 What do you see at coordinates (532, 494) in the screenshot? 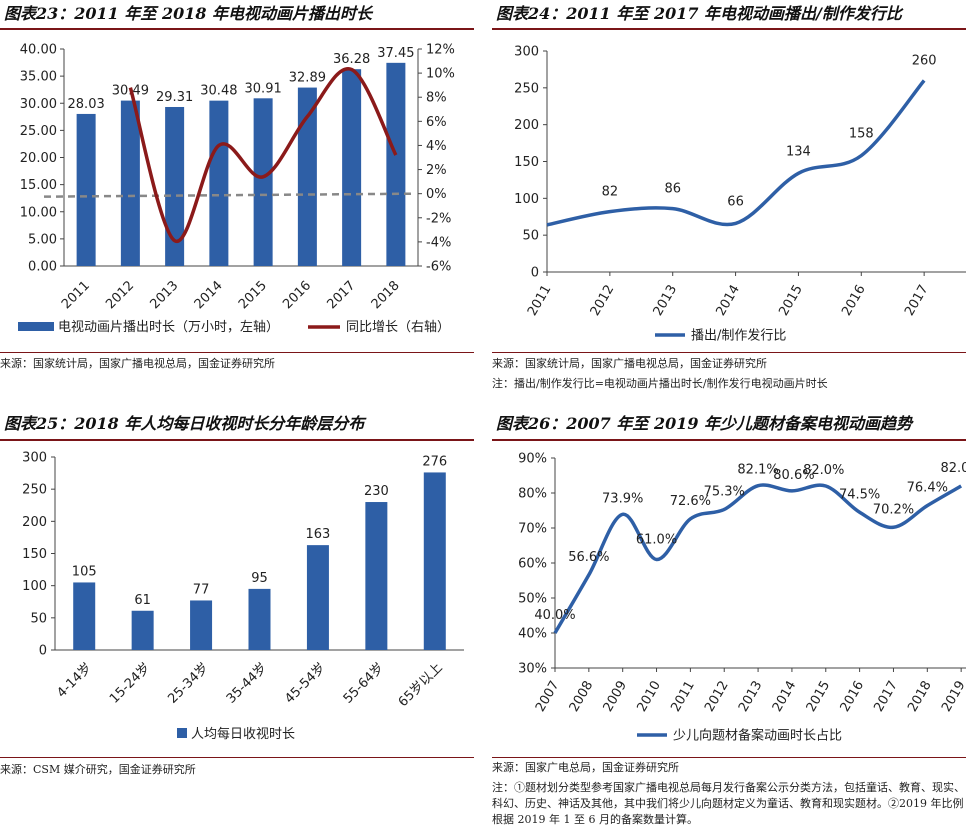
I see `y-tick-label: 80%` at bounding box center [532, 494].